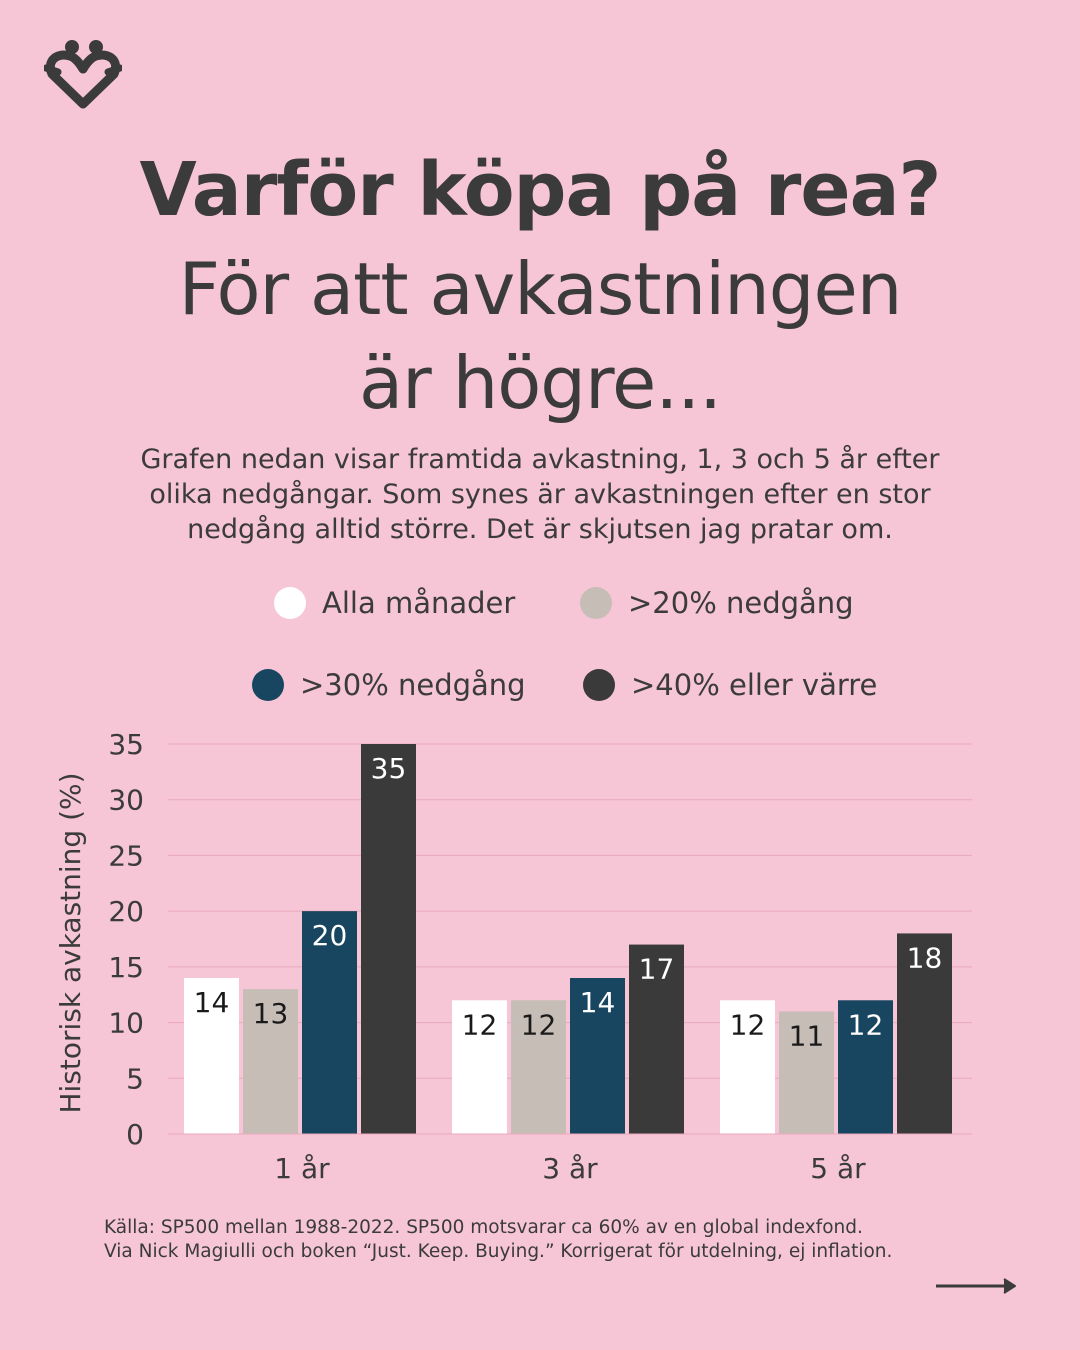 The width and height of the screenshot is (1080, 1350). Describe the element at coordinates (976, 1286) in the screenshot. I see `arrow-right-icon` at that location.